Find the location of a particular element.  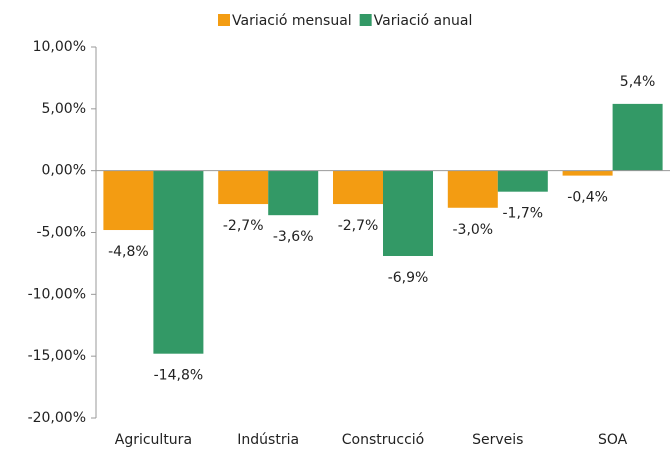

value-label: -6,9% is located at coordinates (408, 278).